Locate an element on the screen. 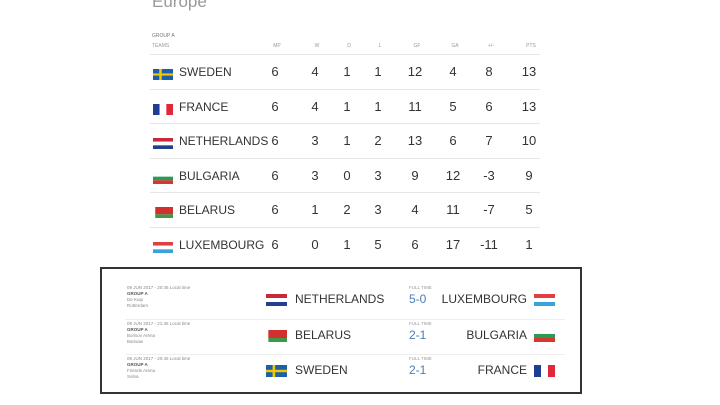  stat-+/-: 6 is located at coordinates (489, 106).